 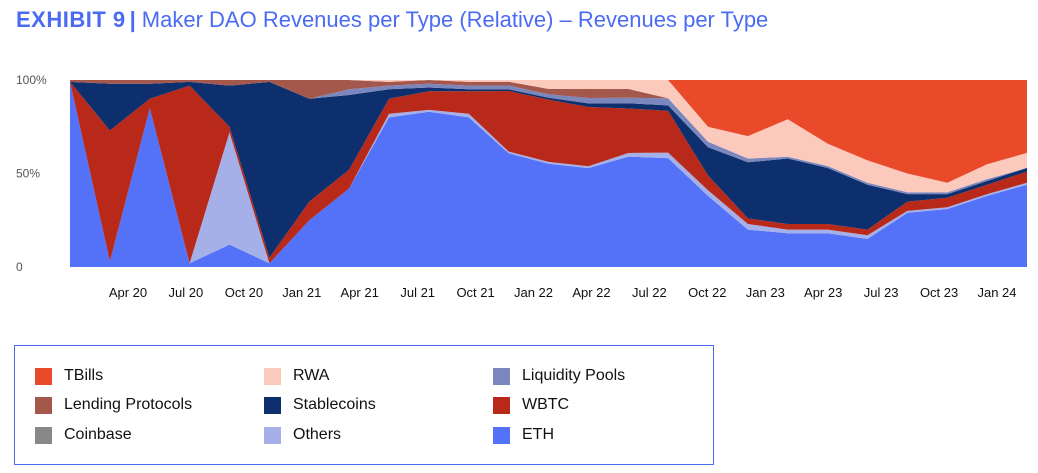 What do you see at coordinates (417, 292) in the screenshot?
I see `x-tick-label: Jul 21` at bounding box center [417, 292].